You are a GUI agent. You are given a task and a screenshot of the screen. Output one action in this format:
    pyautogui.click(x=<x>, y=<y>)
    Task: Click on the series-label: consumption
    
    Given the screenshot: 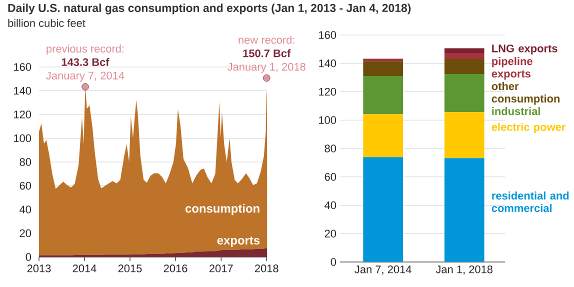 What is the action you would take?
    pyautogui.click(x=222, y=210)
    